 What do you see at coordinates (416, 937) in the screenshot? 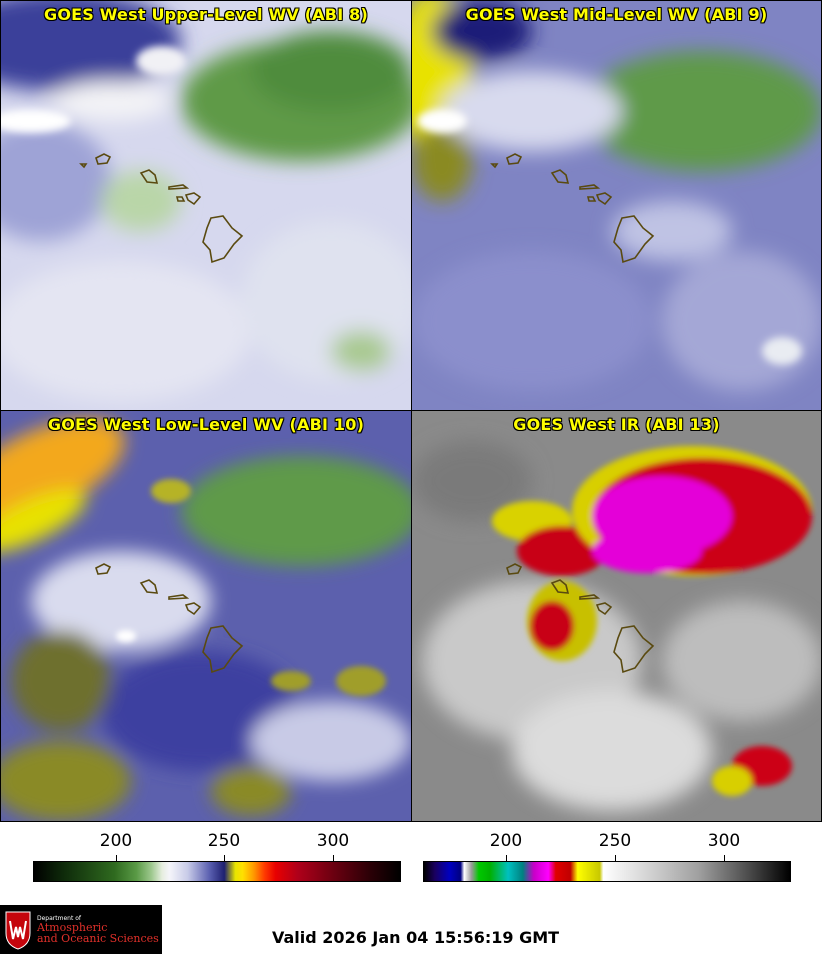
I see `valid-time: Valid 2026 Jan 04 15:56:19 GMT` at bounding box center [416, 937].